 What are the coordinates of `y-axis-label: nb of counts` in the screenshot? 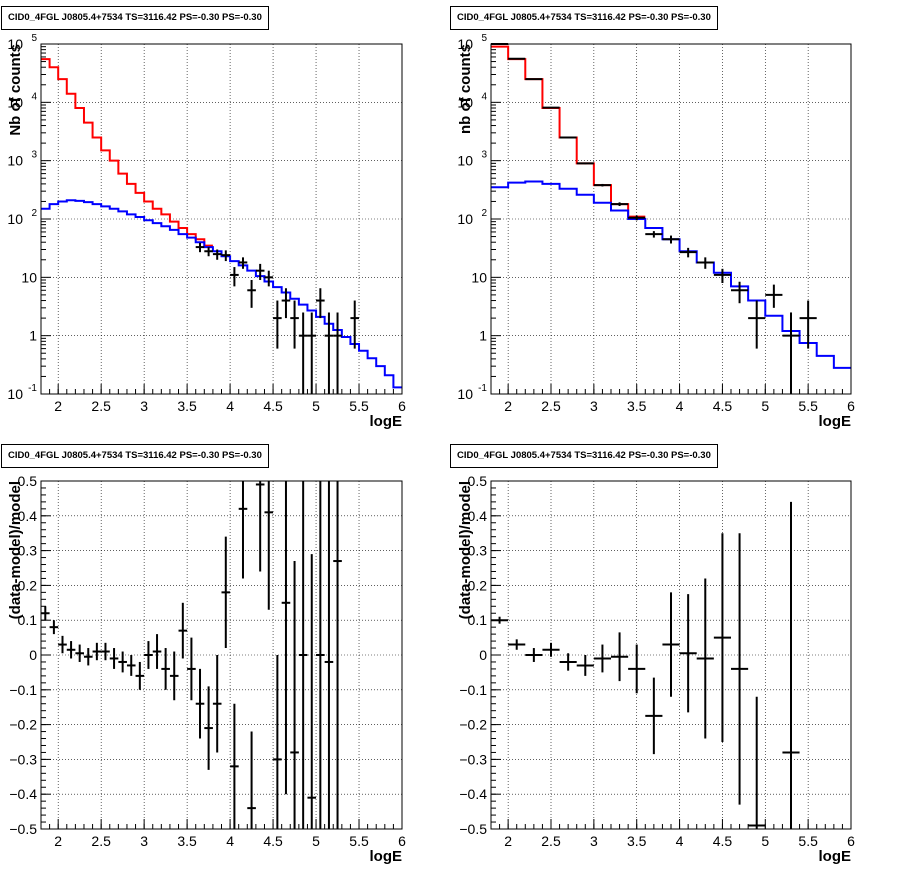 It's located at (465, 89).